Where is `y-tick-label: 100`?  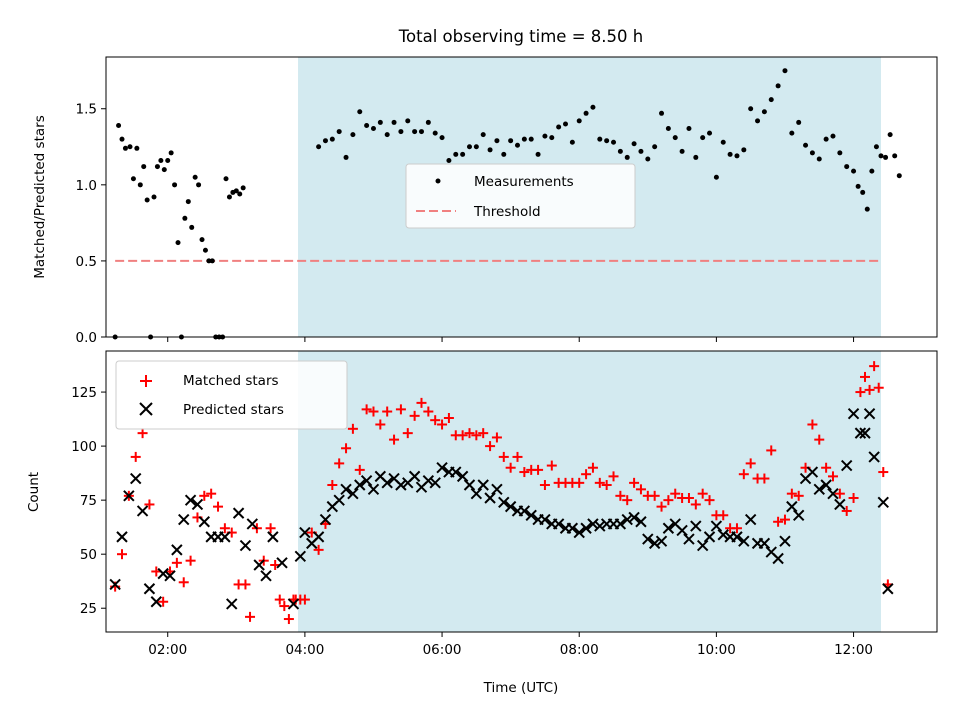 y-tick-label: 100 is located at coordinates (84, 447).